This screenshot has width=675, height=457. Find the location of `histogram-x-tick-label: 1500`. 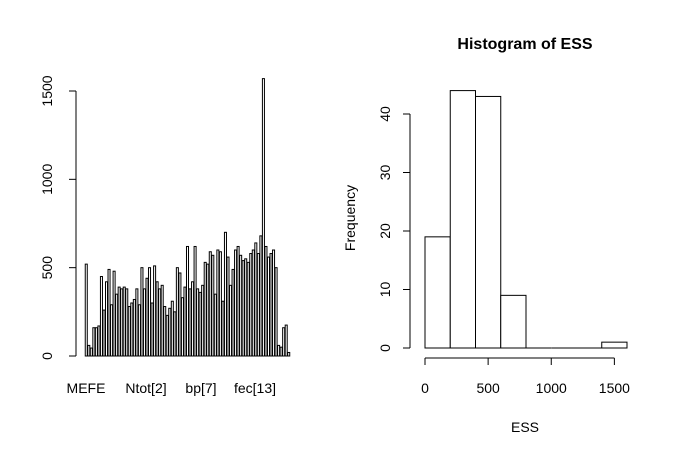

histogram-x-tick-label: 1500 is located at coordinates (614, 388).